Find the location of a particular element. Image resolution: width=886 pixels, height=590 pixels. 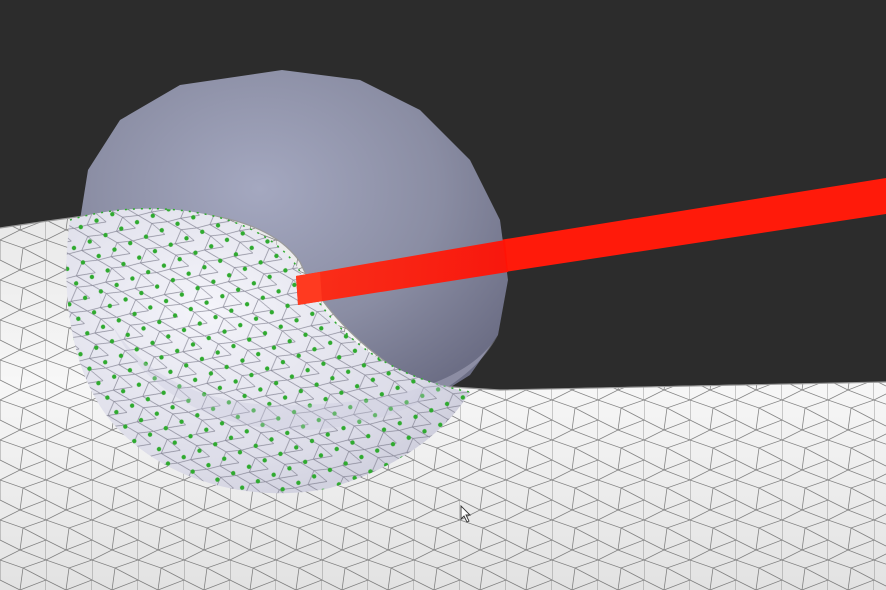

ray-far-segment is located at coordinates (693, 225).